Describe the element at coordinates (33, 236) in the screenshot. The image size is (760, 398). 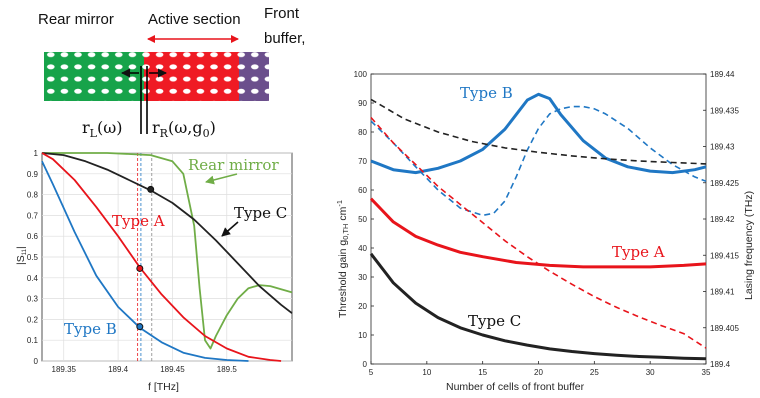
I see `reflectance-y-tick-label: 0.6` at that location.